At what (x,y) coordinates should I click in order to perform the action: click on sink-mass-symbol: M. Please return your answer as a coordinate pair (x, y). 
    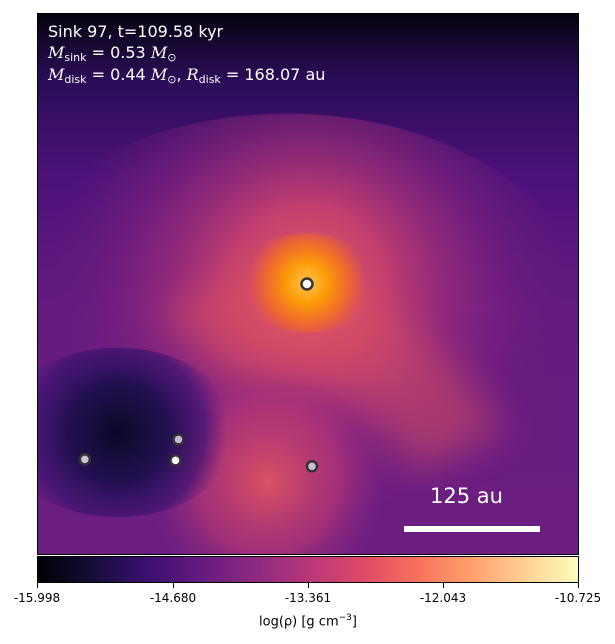
    Looking at the image, I should click on (56, 52).